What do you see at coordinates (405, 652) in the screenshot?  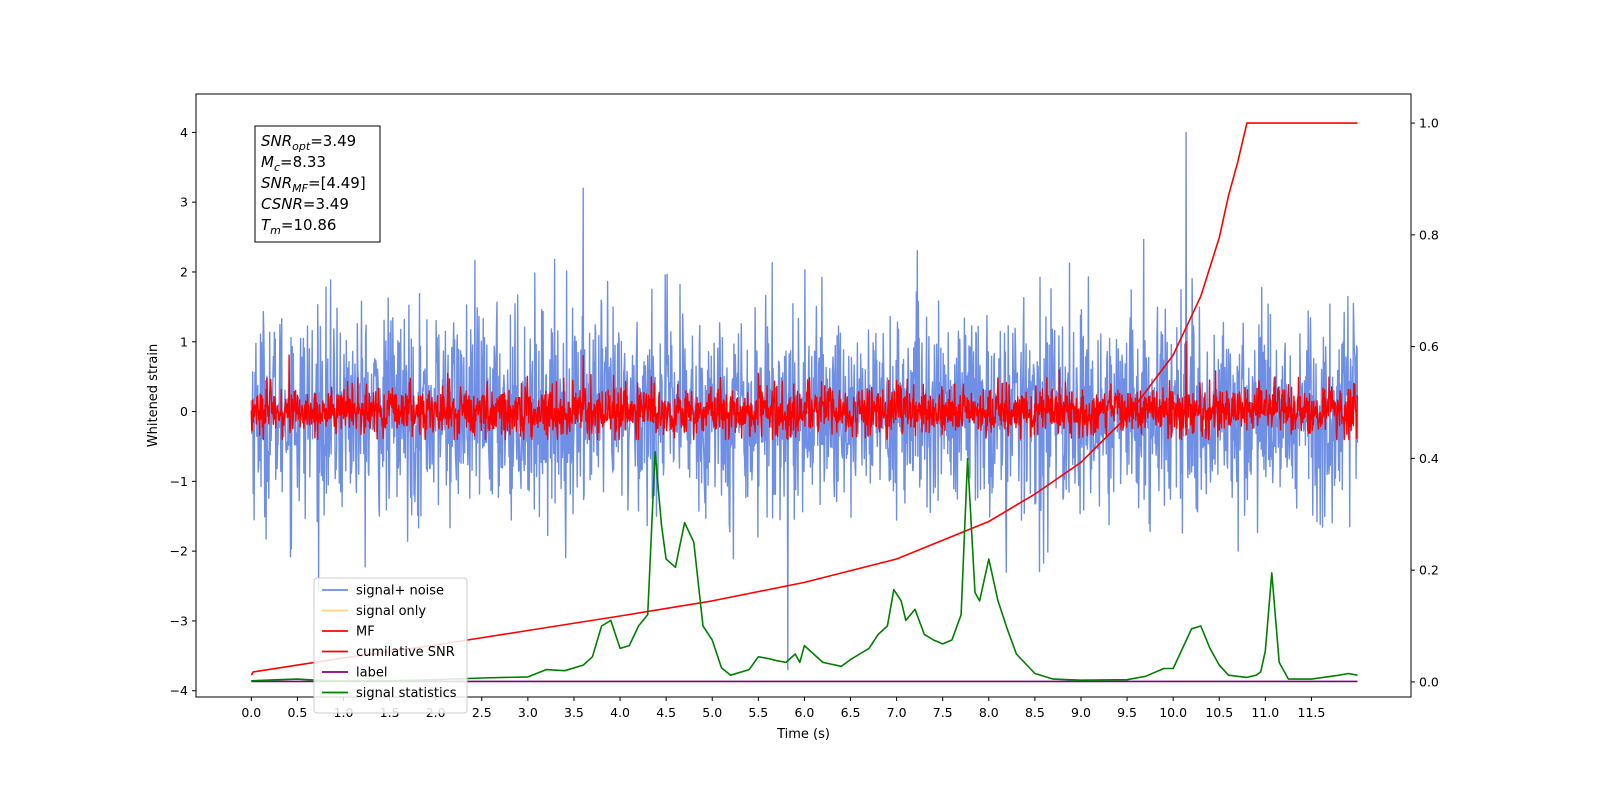 I see `legend-label-cumilative-snr: cumilative SNR` at bounding box center [405, 652].